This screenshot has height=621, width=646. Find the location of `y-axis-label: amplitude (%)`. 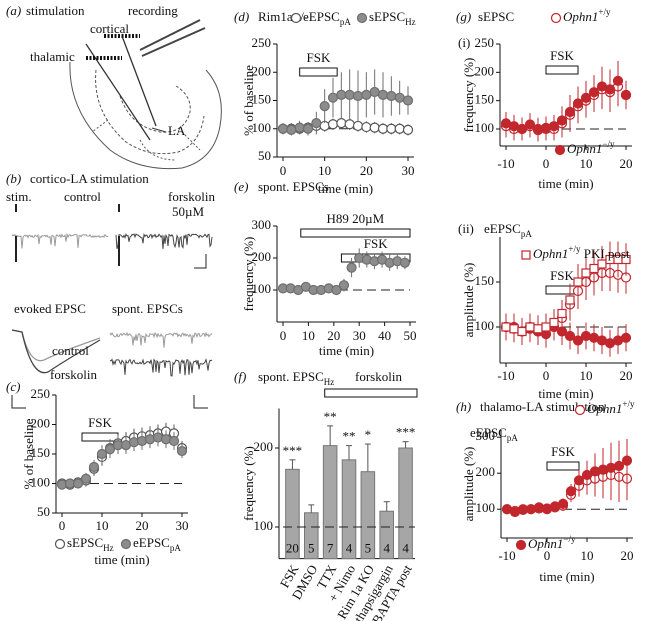

y-axis-label: amplitude (%) is located at coordinates (468, 484).